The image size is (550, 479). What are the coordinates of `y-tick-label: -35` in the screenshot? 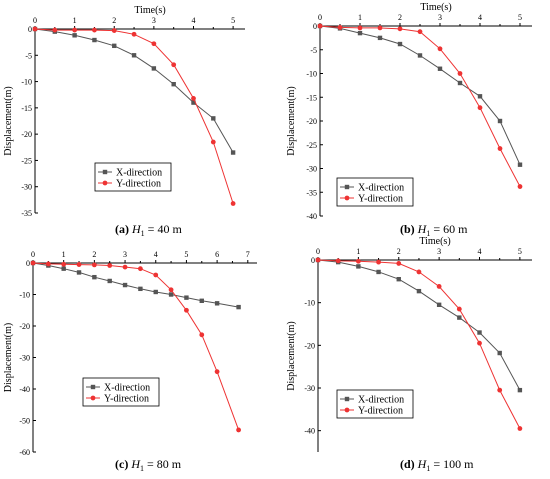 It's located at (311, 192).